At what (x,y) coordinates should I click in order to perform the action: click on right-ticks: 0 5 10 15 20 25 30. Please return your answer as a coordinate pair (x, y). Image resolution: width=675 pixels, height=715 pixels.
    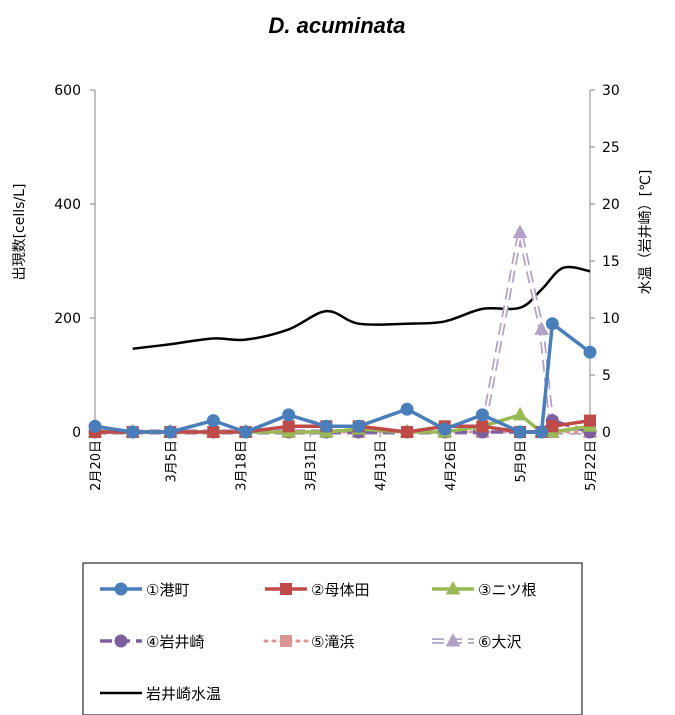
    Looking at the image, I should click on (605, 262).